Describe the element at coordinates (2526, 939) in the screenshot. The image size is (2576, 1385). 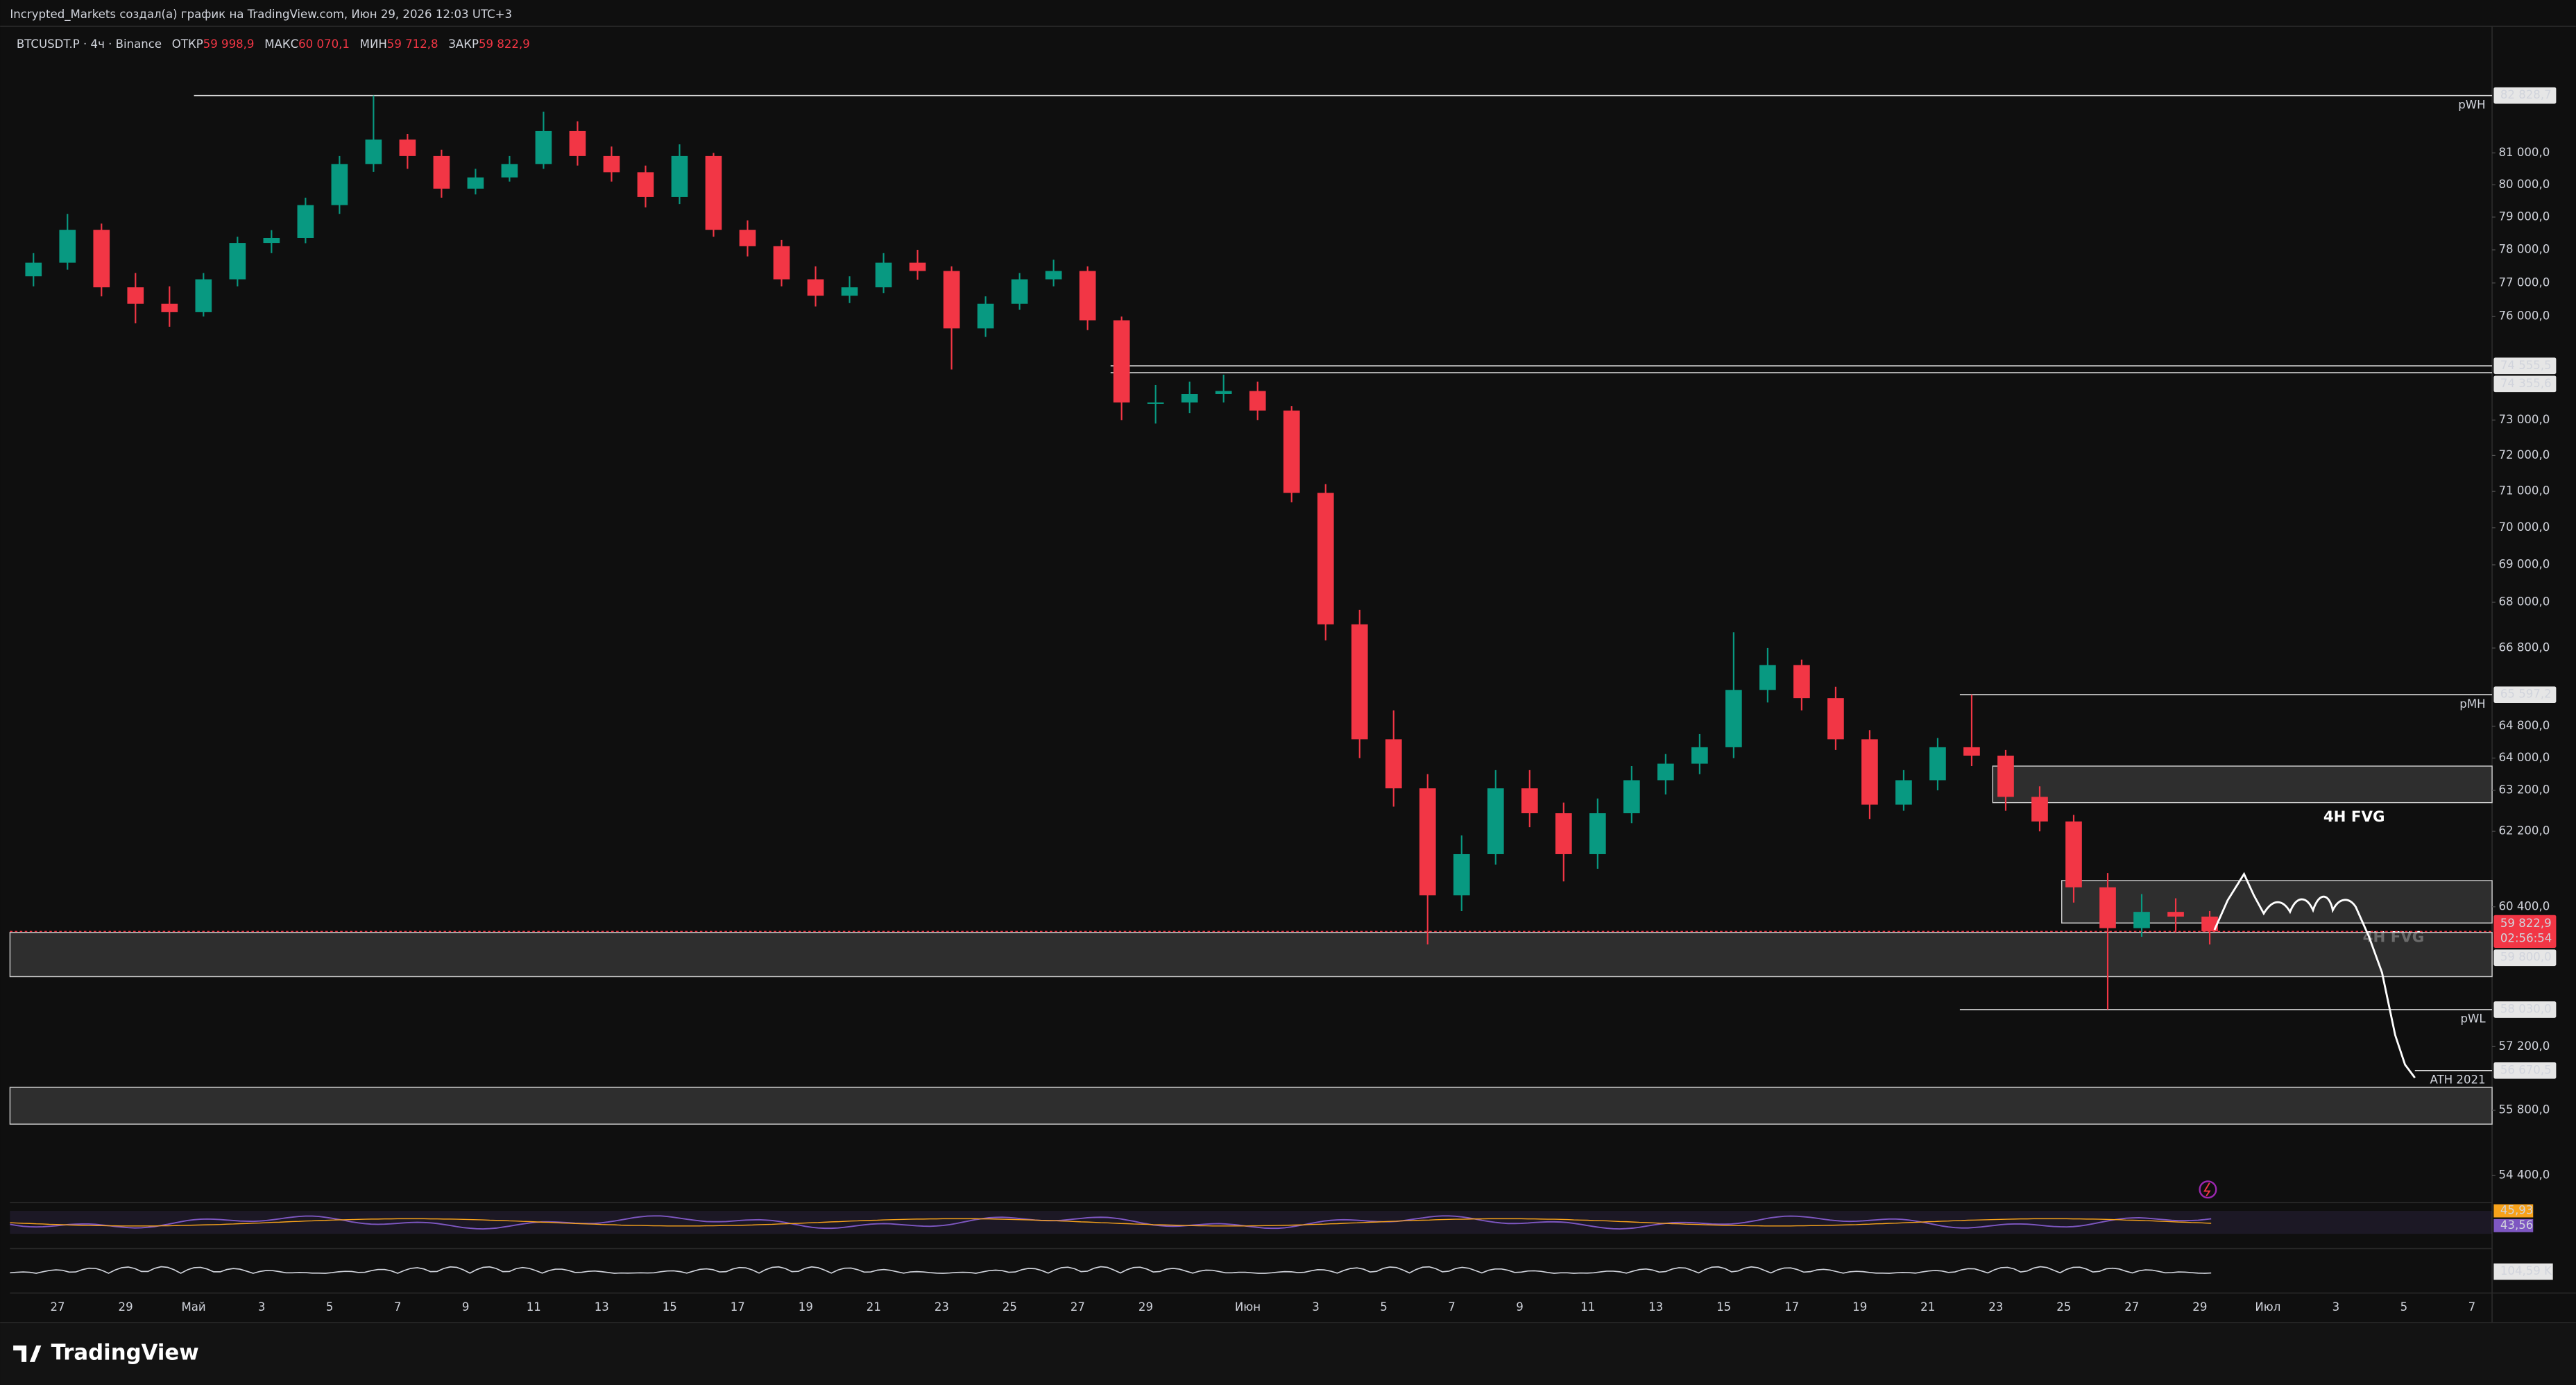
I see `countdown-label: 02:56:54` at that location.